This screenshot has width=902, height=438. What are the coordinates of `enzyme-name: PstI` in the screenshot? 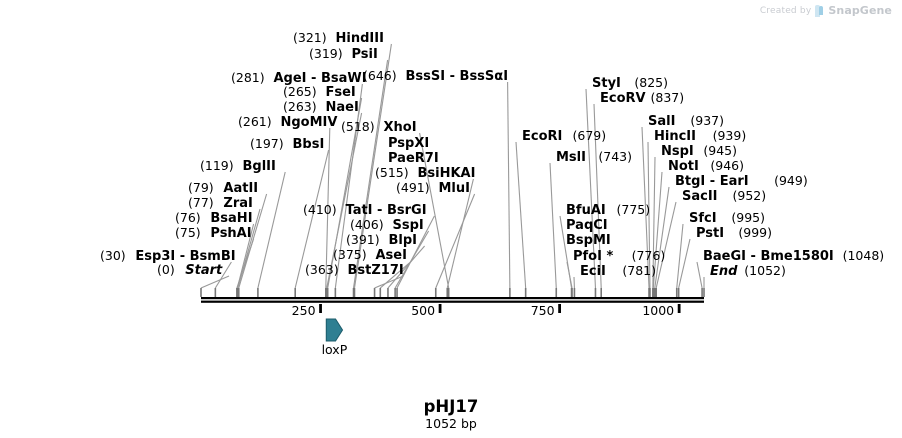 It's located at (710, 233).